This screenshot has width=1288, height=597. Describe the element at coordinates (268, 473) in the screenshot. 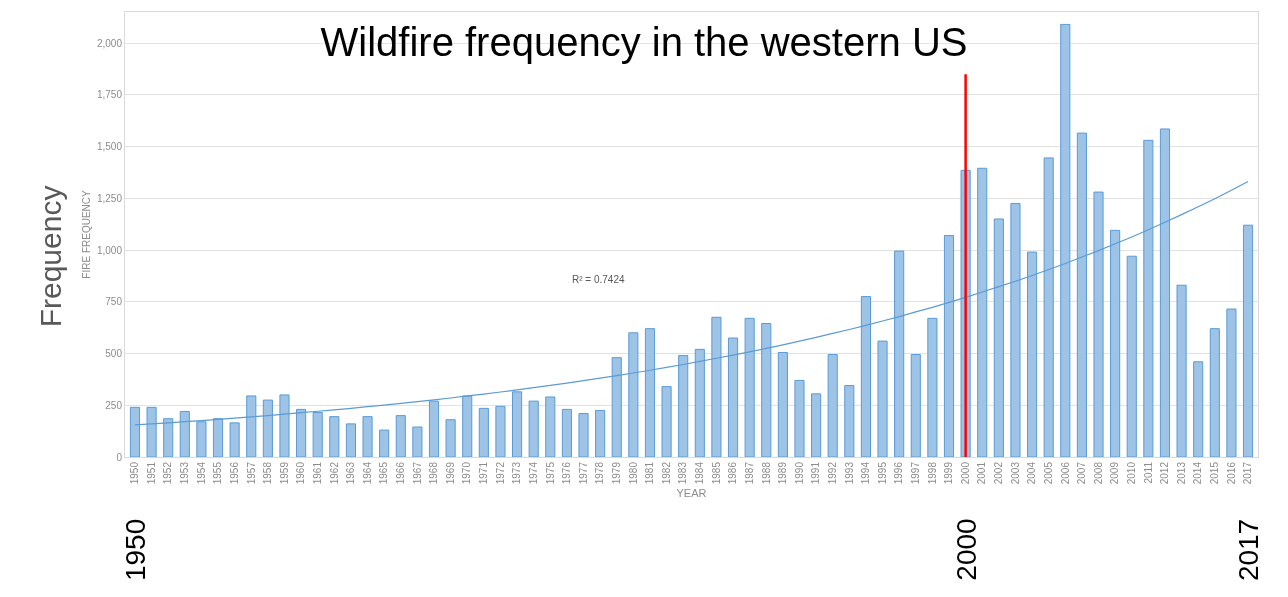

I see `x-tick-label: 1958` at that location.